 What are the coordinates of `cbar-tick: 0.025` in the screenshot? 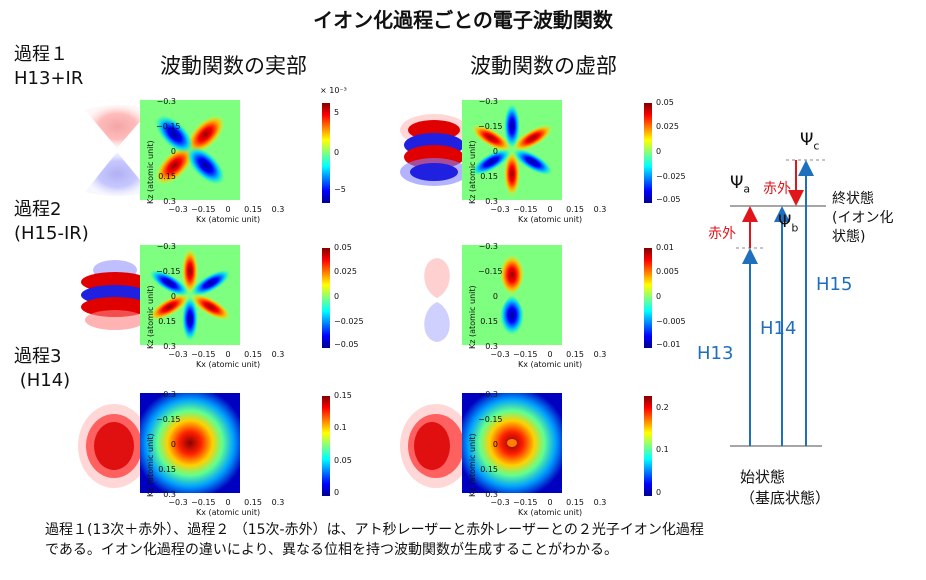 It's located at (667, 126).